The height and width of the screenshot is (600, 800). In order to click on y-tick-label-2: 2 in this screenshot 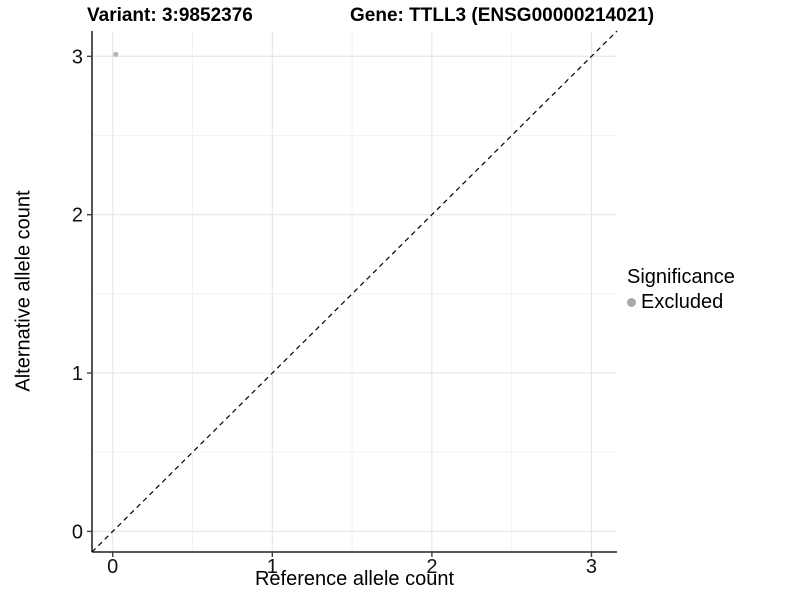, I will do `click(77, 216)`.